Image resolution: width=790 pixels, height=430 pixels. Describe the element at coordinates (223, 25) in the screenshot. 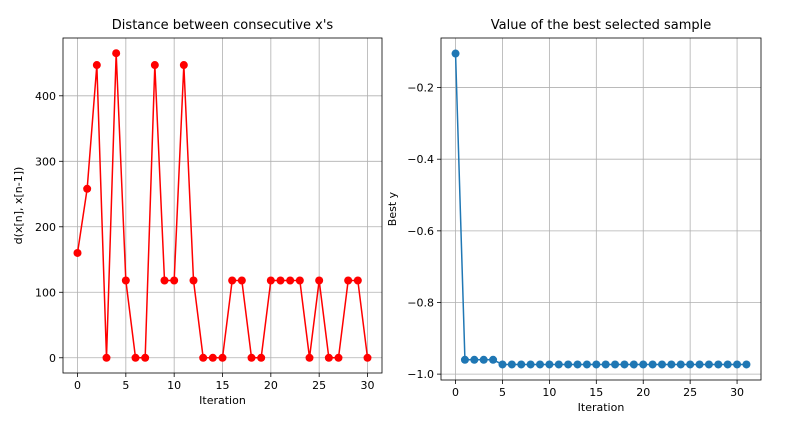

I see `chart-title: Distance between consecutive x's` at that location.